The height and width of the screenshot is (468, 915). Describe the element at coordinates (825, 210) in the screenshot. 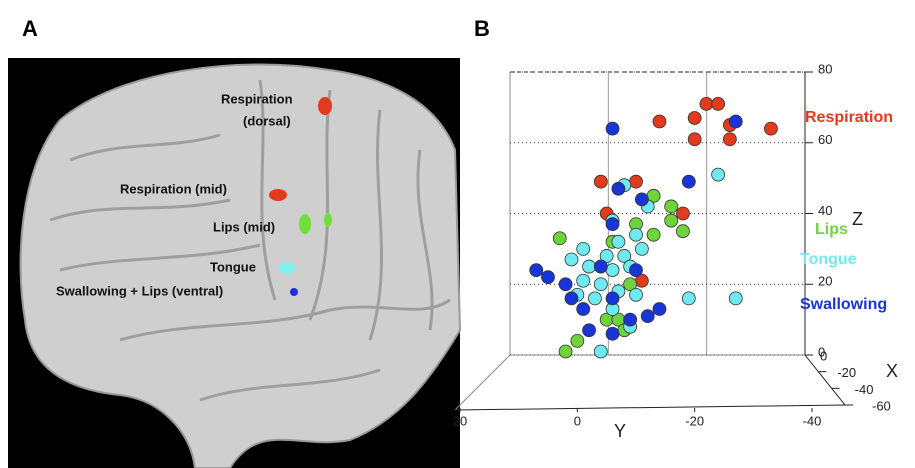

I see `y-tick-label: 40` at that location.